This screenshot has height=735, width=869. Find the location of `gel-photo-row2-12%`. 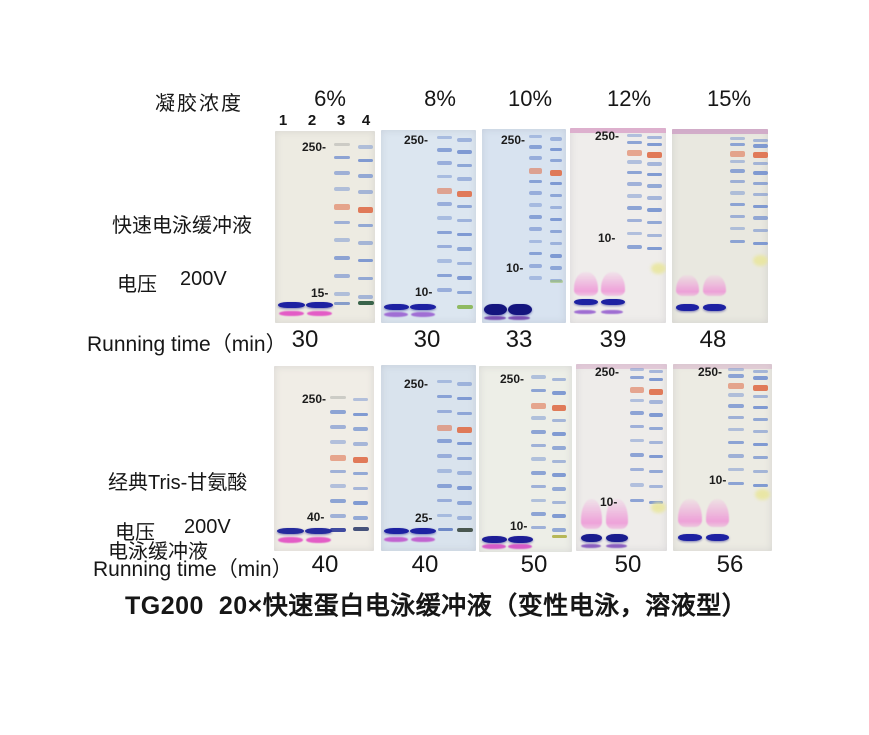

gel-photo-row2-12% is located at coordinates (621, 457).